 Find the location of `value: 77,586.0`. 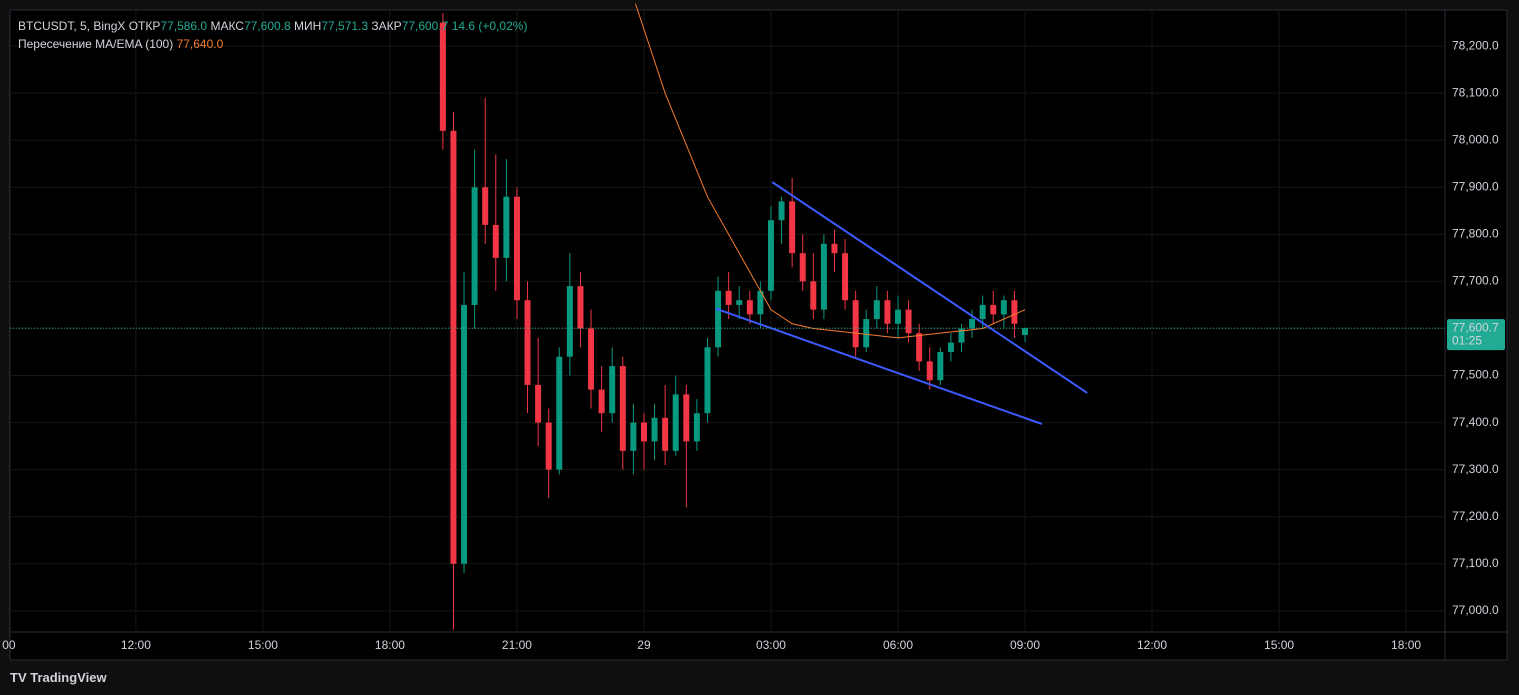

value: 77,586.0 is located at coordinates (184, 26).